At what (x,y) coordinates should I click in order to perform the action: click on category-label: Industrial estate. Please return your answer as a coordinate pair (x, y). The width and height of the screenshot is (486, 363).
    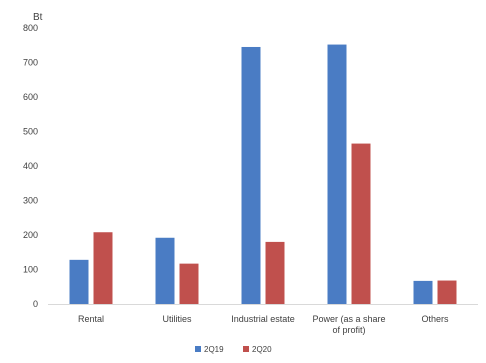
    Looking at the image, I should click on (263, 319).